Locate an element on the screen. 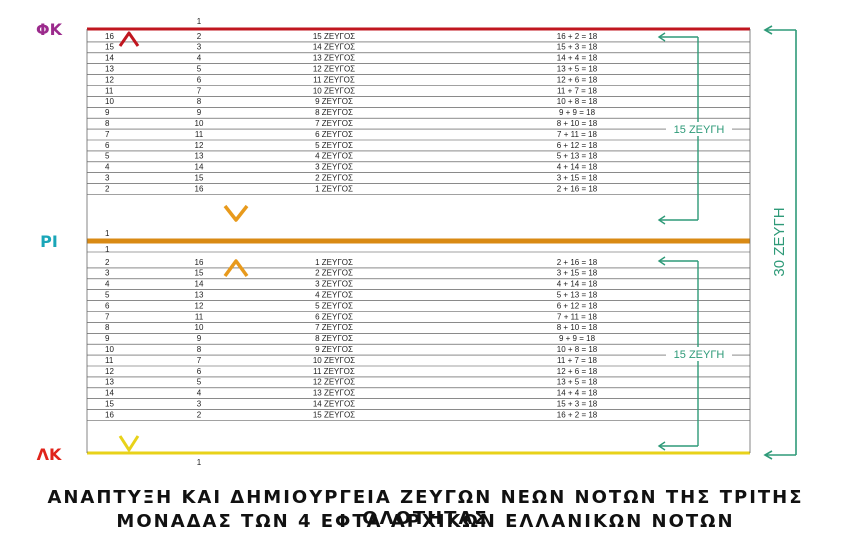 This screenshot has width=851, height=552. row-pair-label: 1 ΖΕΥΓΟΣ is located at coordinates (334, 262).